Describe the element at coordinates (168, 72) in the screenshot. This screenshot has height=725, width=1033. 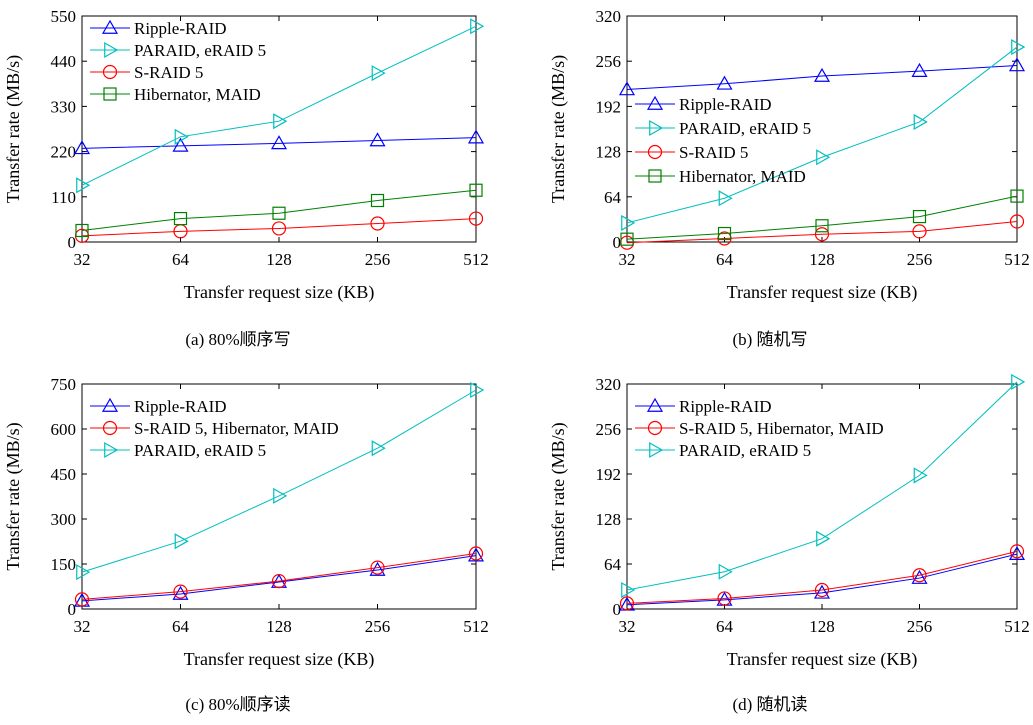
I see `legend-label: S-RAID 5` at that location.